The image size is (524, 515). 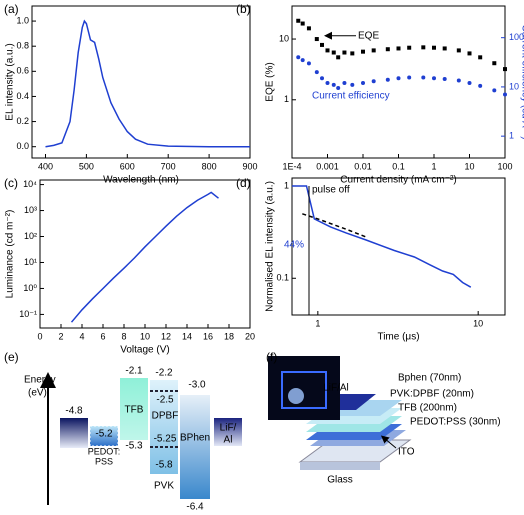 I want to click on device-photo, so click(x=304, y=388).